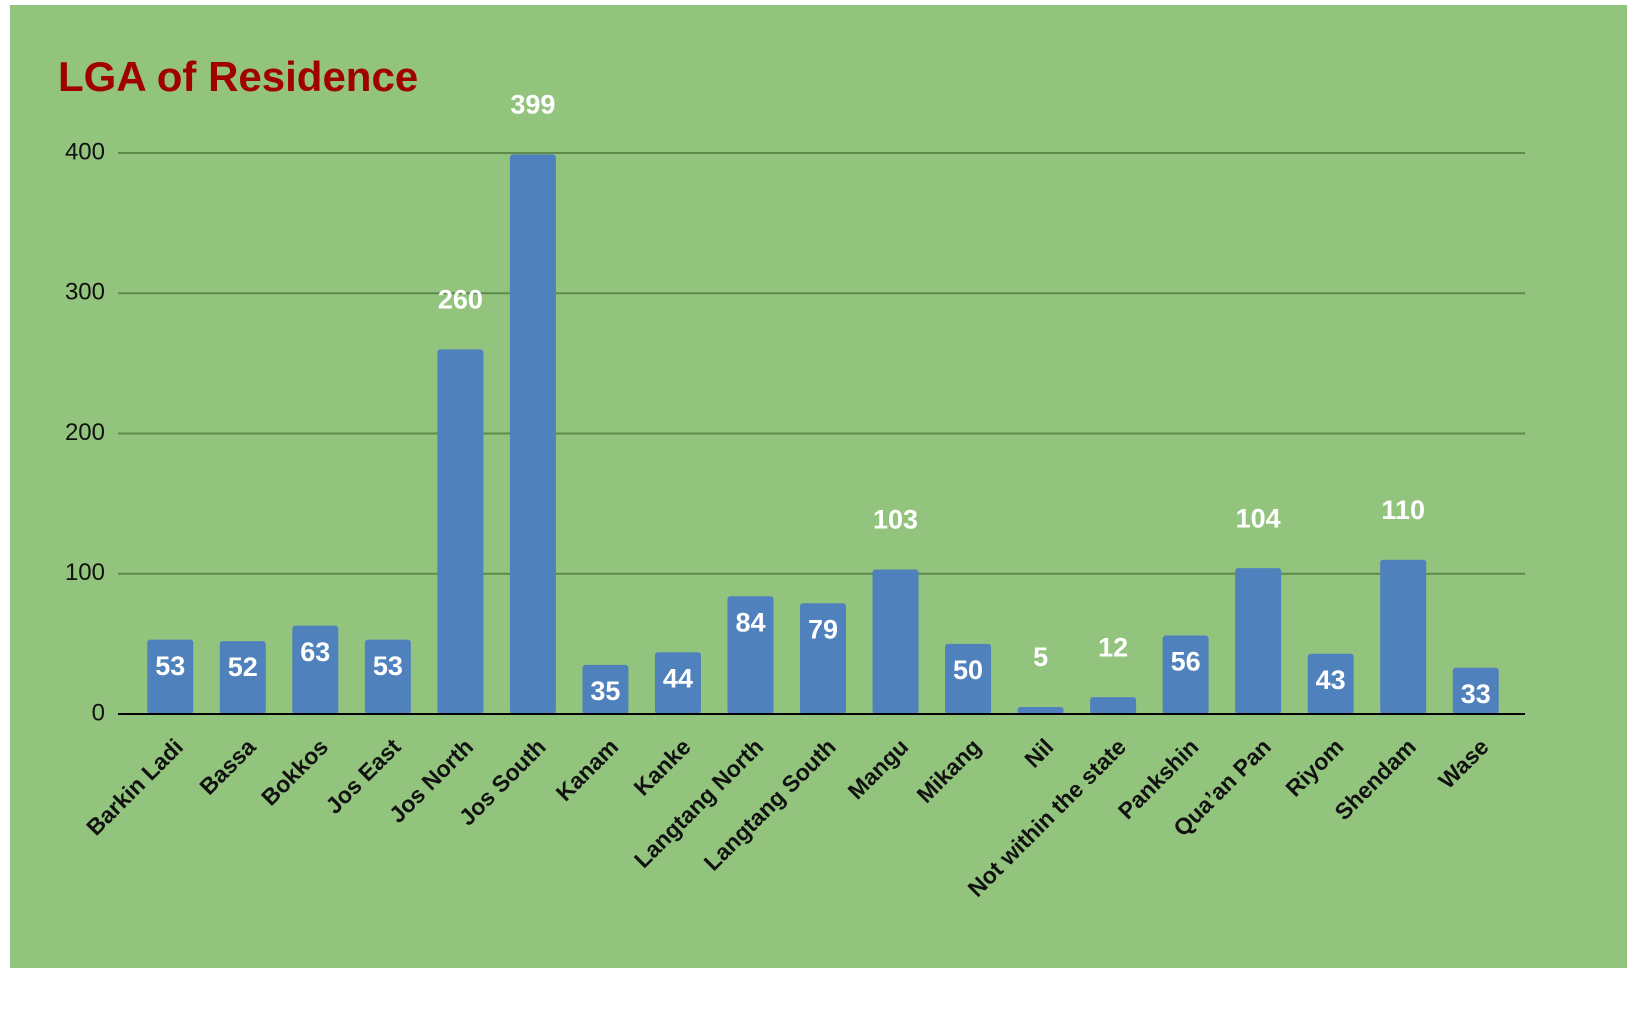 The height and width of the screenshot is (1010, 1627). I want to click on data-label: 52, so click(243, 667).